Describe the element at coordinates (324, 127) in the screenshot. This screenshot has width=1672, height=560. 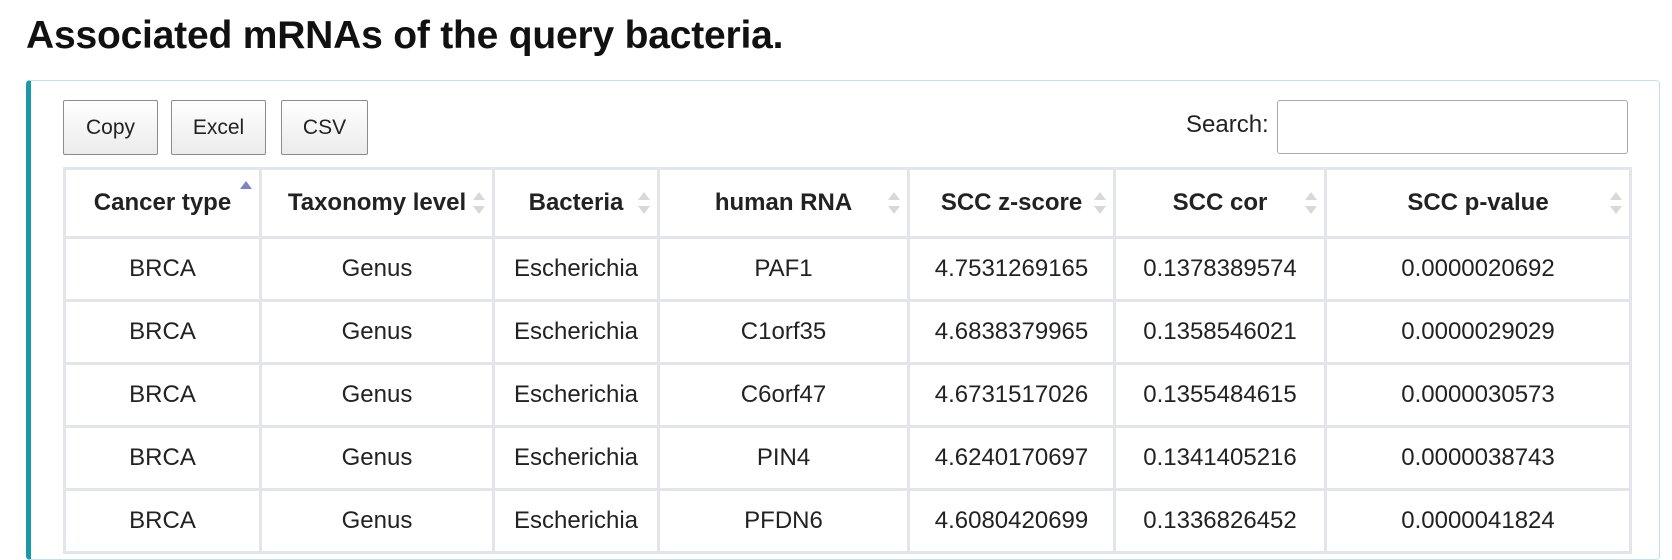
I see `csv-button: CSV` at that location.